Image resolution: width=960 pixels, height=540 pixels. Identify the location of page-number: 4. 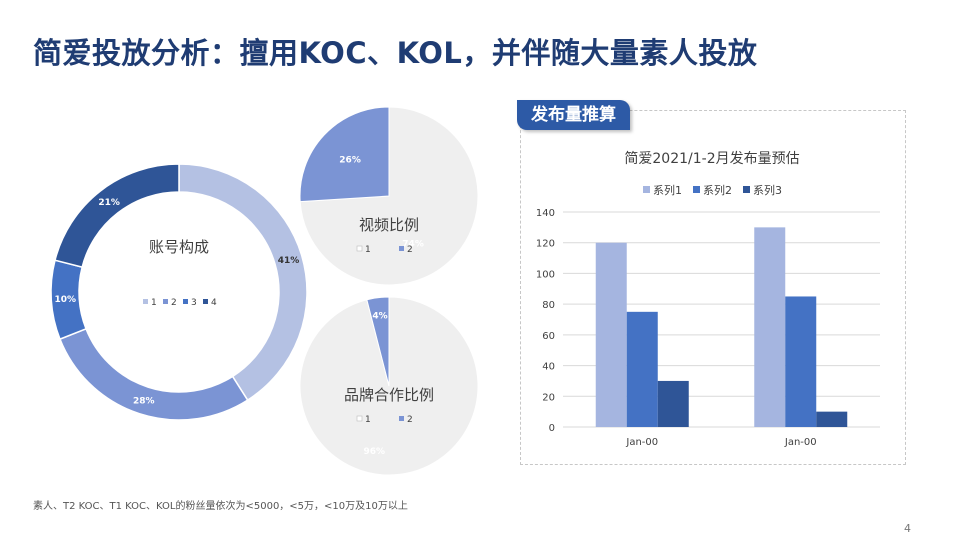
(907, 528).